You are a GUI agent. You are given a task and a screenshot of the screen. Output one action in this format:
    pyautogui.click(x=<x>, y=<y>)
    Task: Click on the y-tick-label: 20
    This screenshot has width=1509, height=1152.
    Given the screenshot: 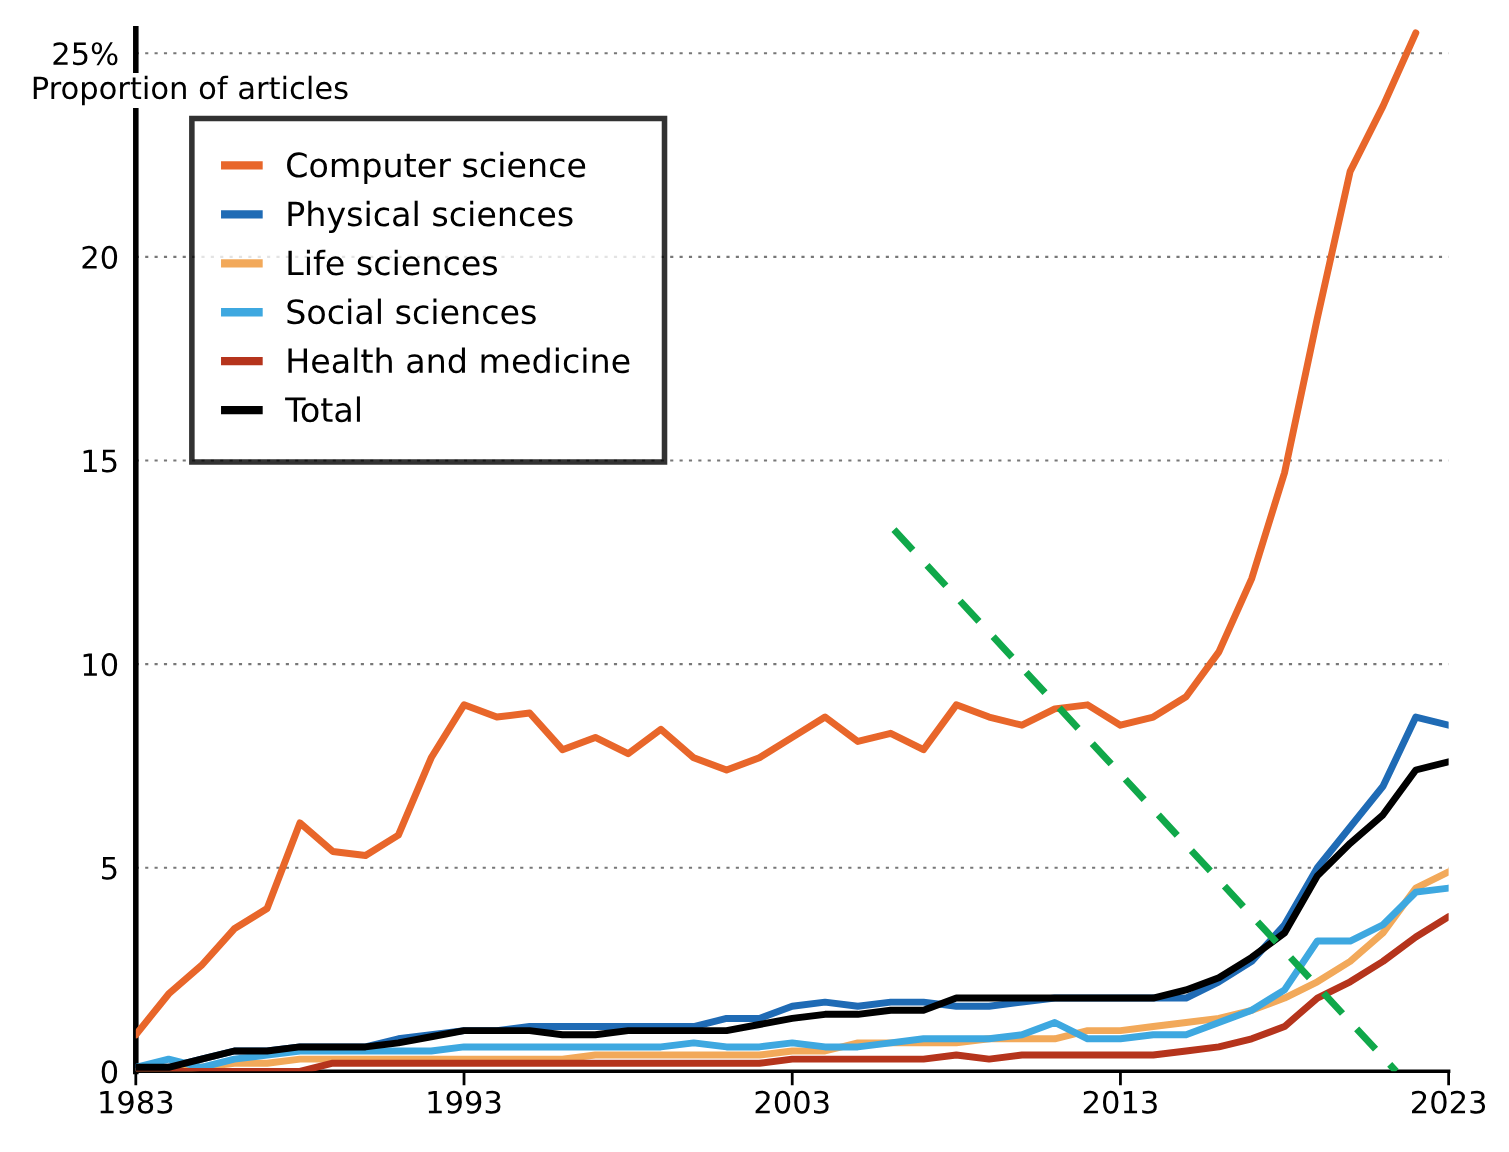 What is the action you would take?
    pyautogui.click(x=100, y=257)
    